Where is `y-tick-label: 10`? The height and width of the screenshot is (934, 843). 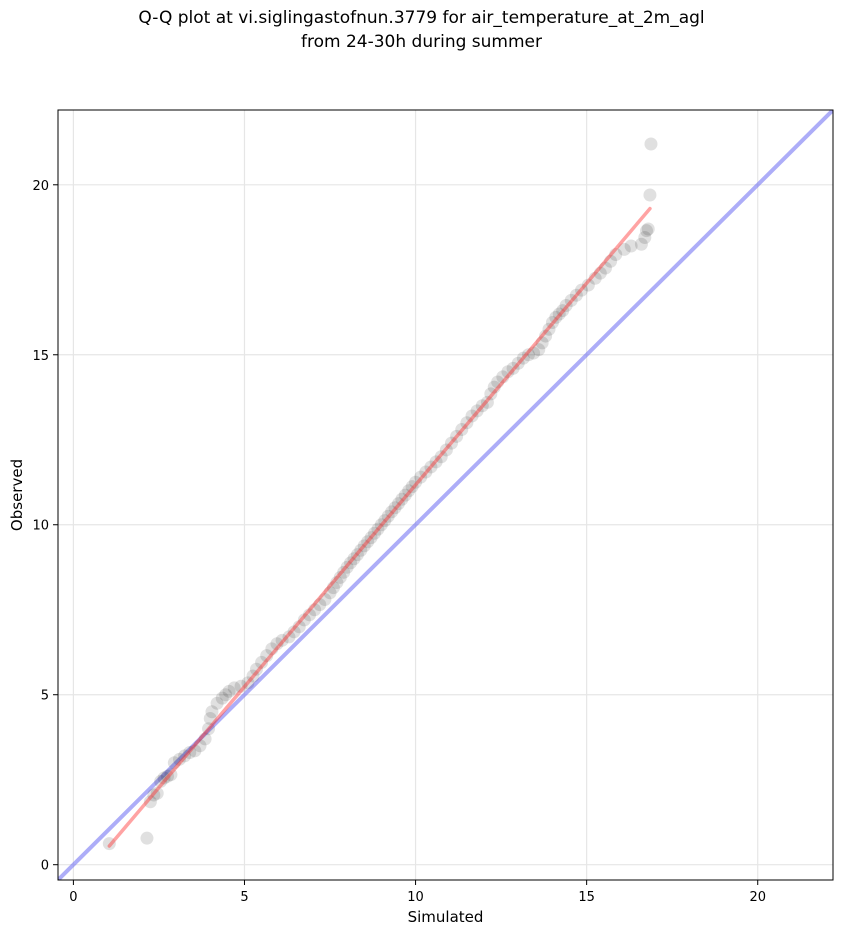 y-tick-label: 10 is located at coordinates (40, 526).